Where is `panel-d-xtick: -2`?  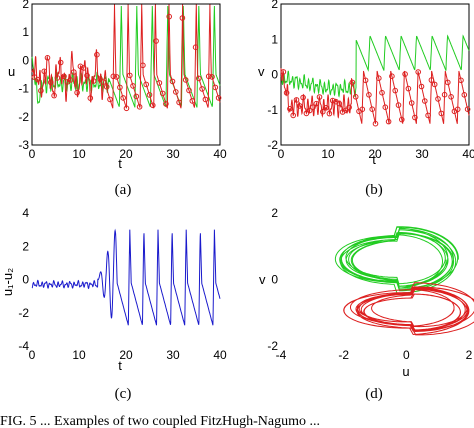
panel-d-xtick: -2 is located at coordinates (343, 355).